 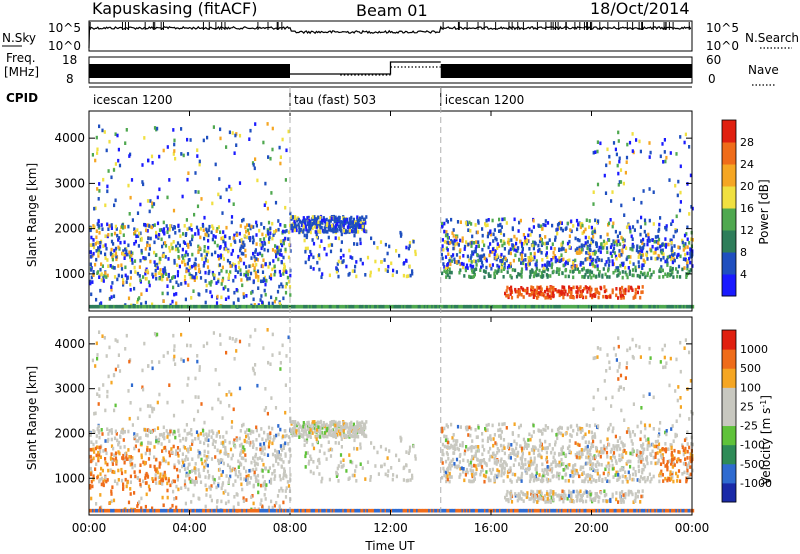 I want to click on colorbar-swatch, so click(x=729, y=153).